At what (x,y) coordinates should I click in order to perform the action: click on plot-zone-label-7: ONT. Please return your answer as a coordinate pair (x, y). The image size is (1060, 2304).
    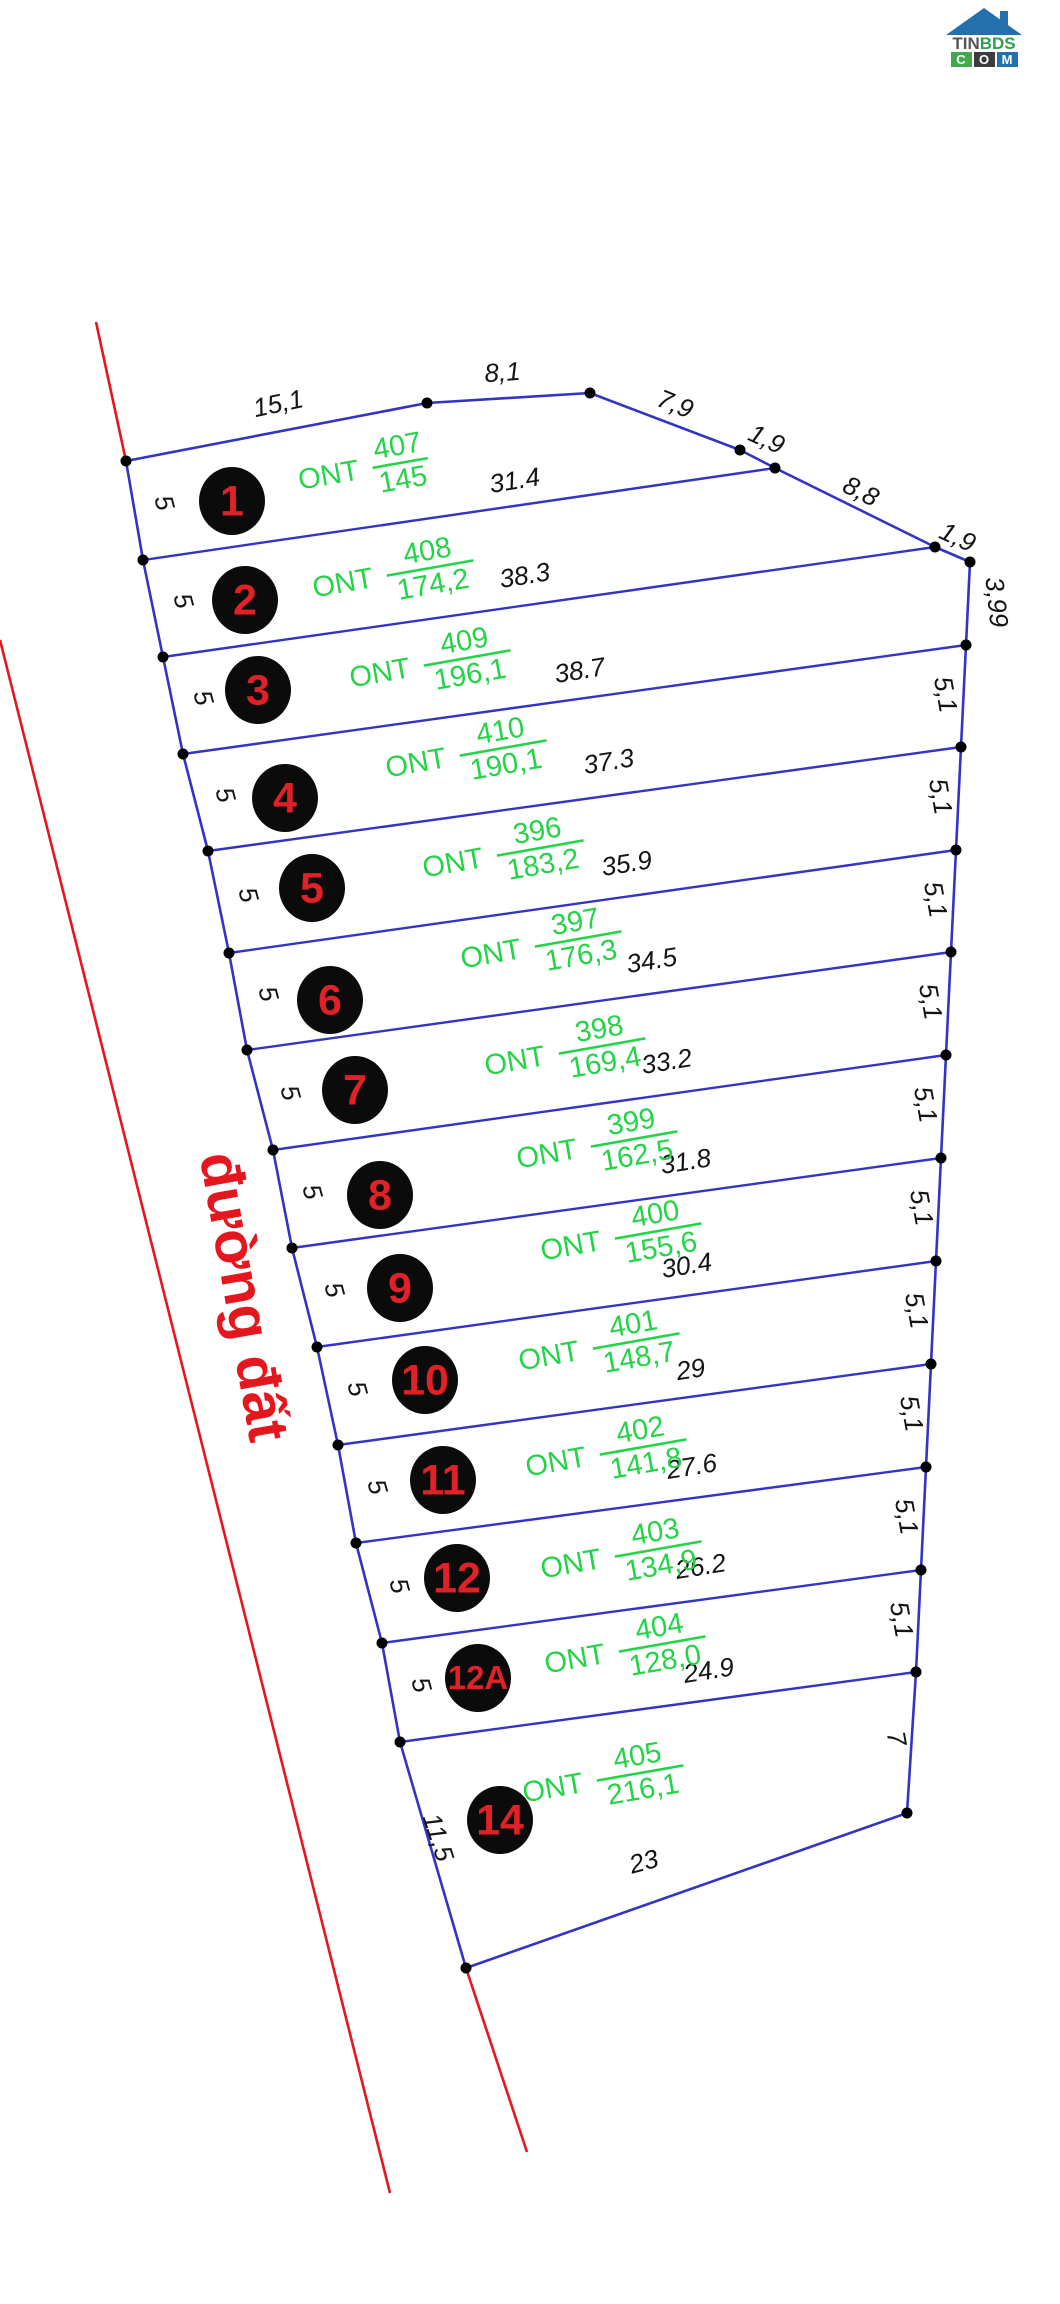
    Looking at the image, I should click on (515, 1061).